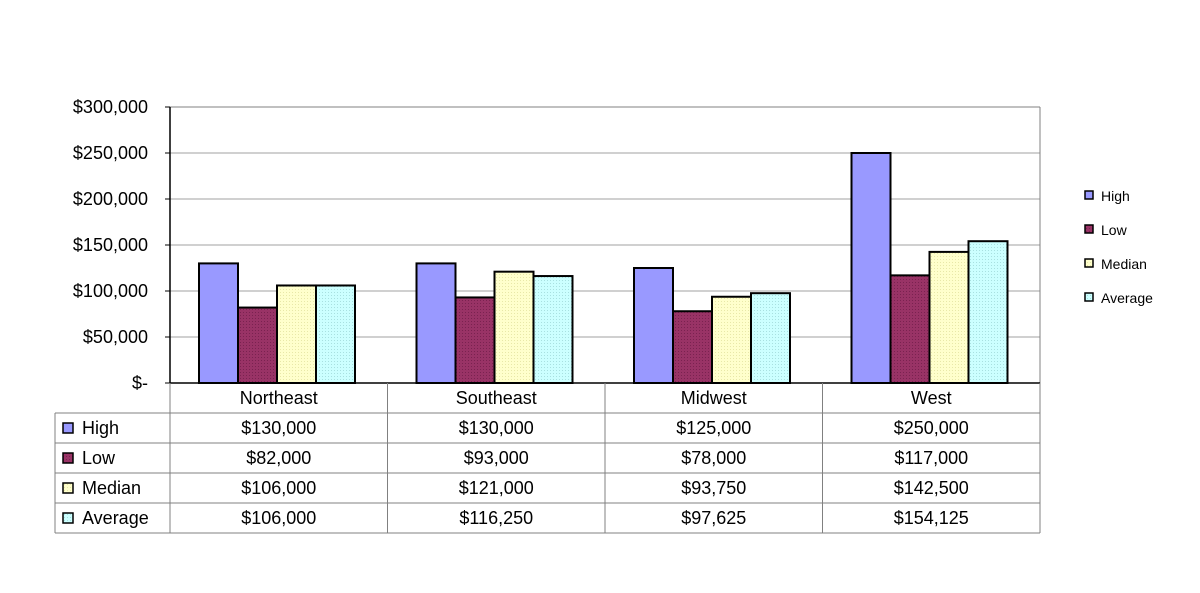 Image resolution: width=1200 pixels, height=593 pixels. I want to click on table-legend-key-high, so click(68, 428).